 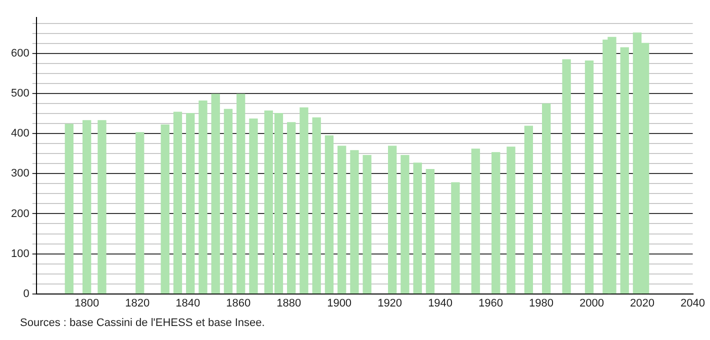 I want to click on y-tick-label: 100, so click(x=20, y=254).